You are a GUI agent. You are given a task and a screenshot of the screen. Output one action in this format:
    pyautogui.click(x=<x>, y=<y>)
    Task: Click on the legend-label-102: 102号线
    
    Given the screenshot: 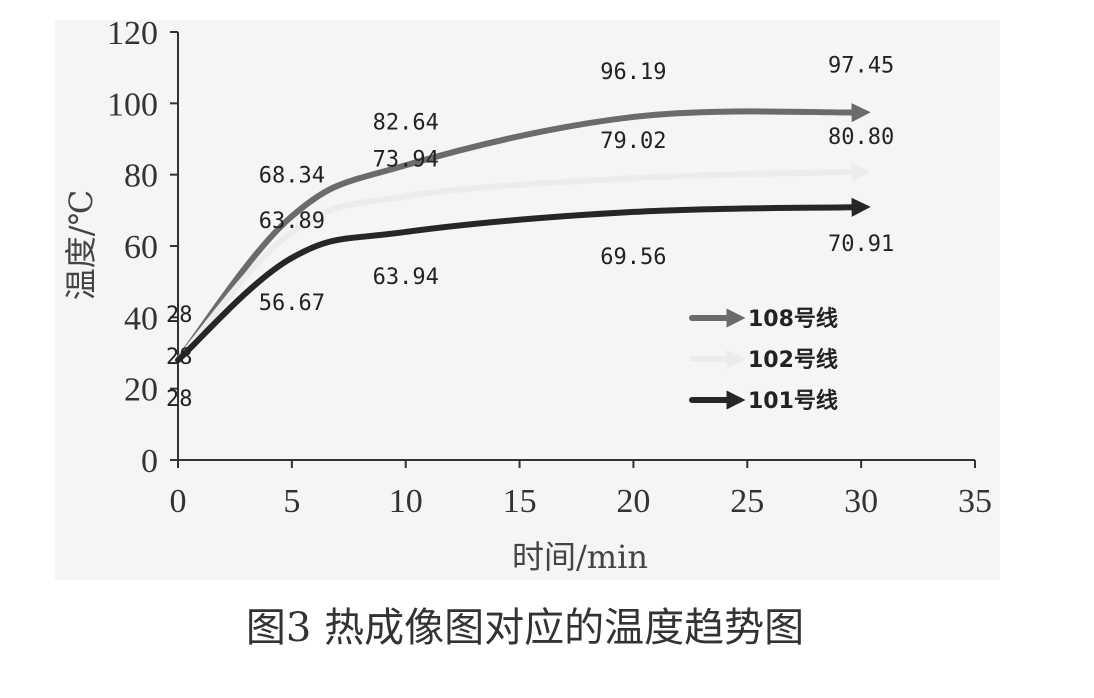 What is the action you would take?
    pyautogui.click(x=793, y=360)
    